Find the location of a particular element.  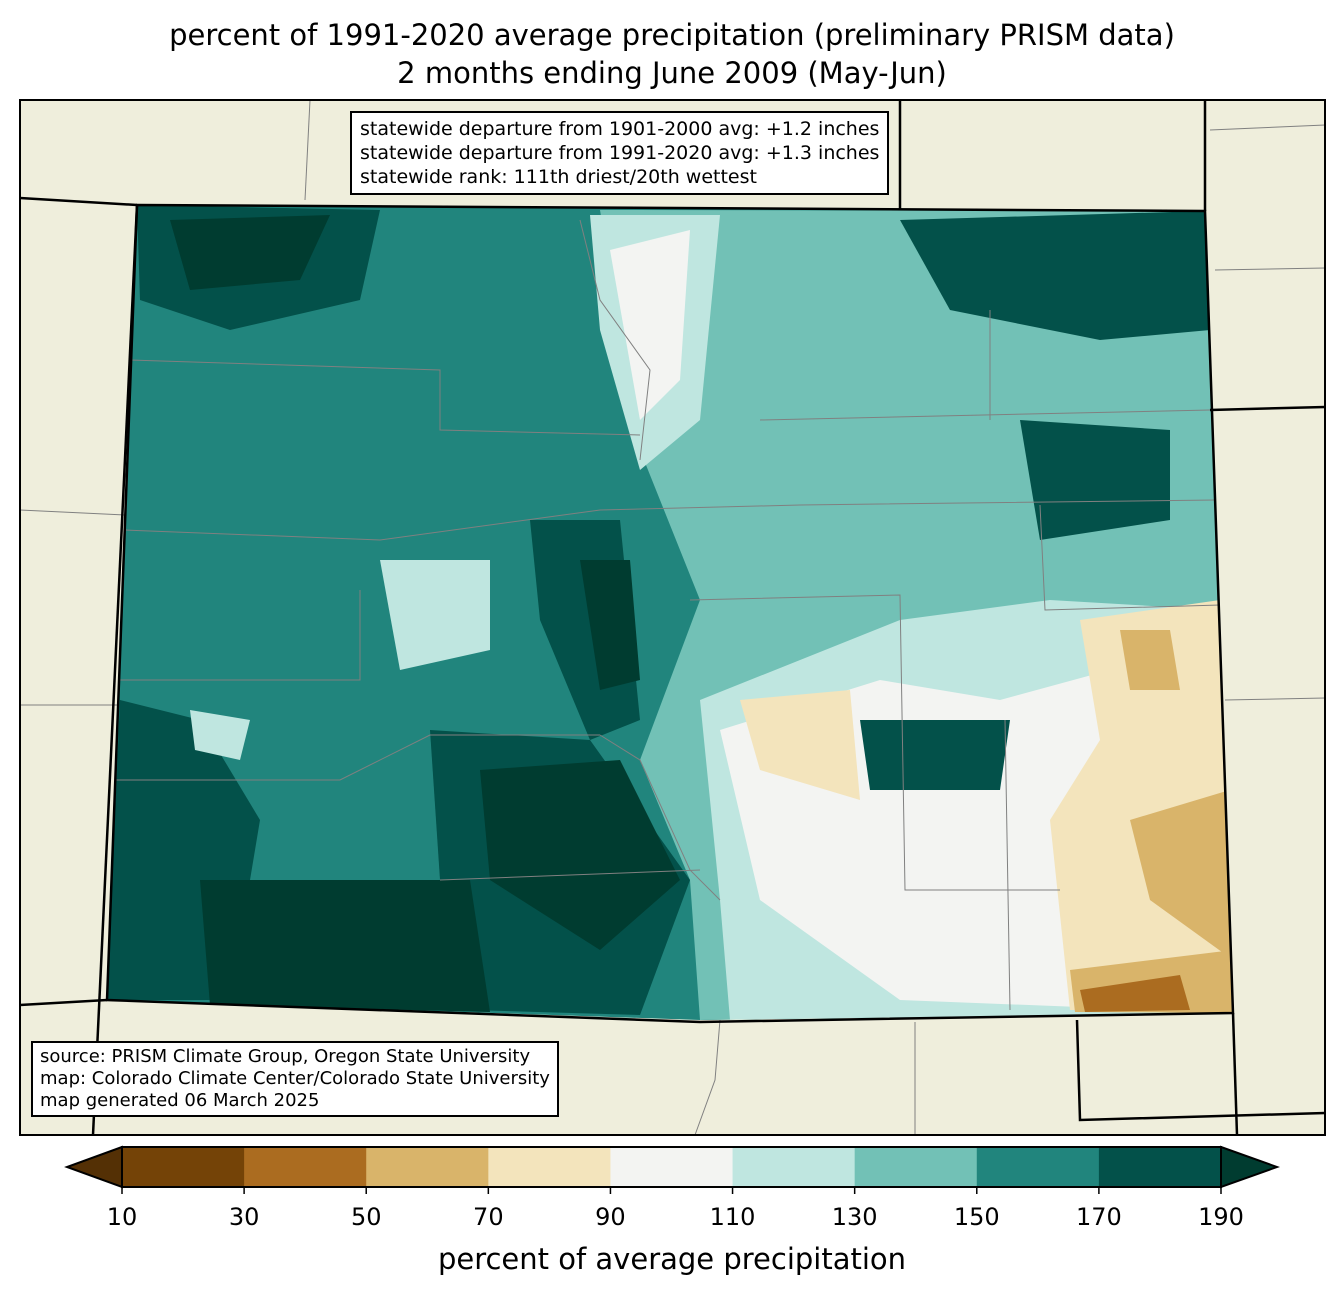

colorbar-tick-label: 70 is located at coordinates (488, 1217).